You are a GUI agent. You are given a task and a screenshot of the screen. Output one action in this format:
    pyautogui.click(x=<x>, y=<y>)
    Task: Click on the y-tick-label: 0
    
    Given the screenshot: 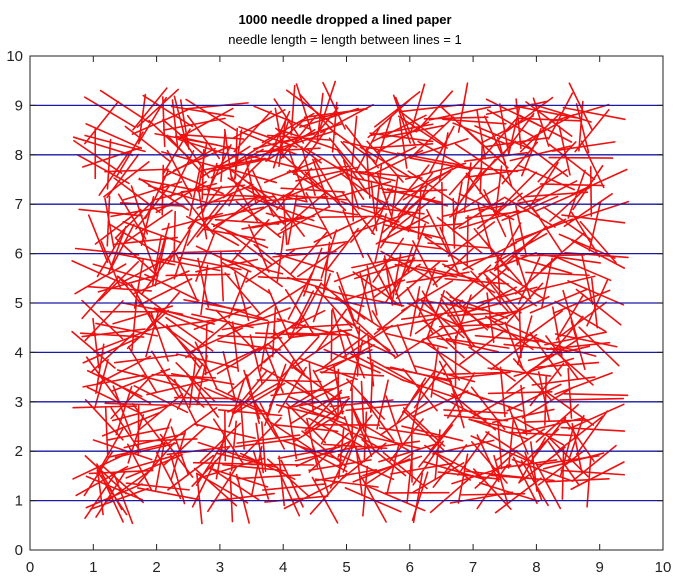 What is the action you would take?
    pyautogui.click(x=19, y=550)
    